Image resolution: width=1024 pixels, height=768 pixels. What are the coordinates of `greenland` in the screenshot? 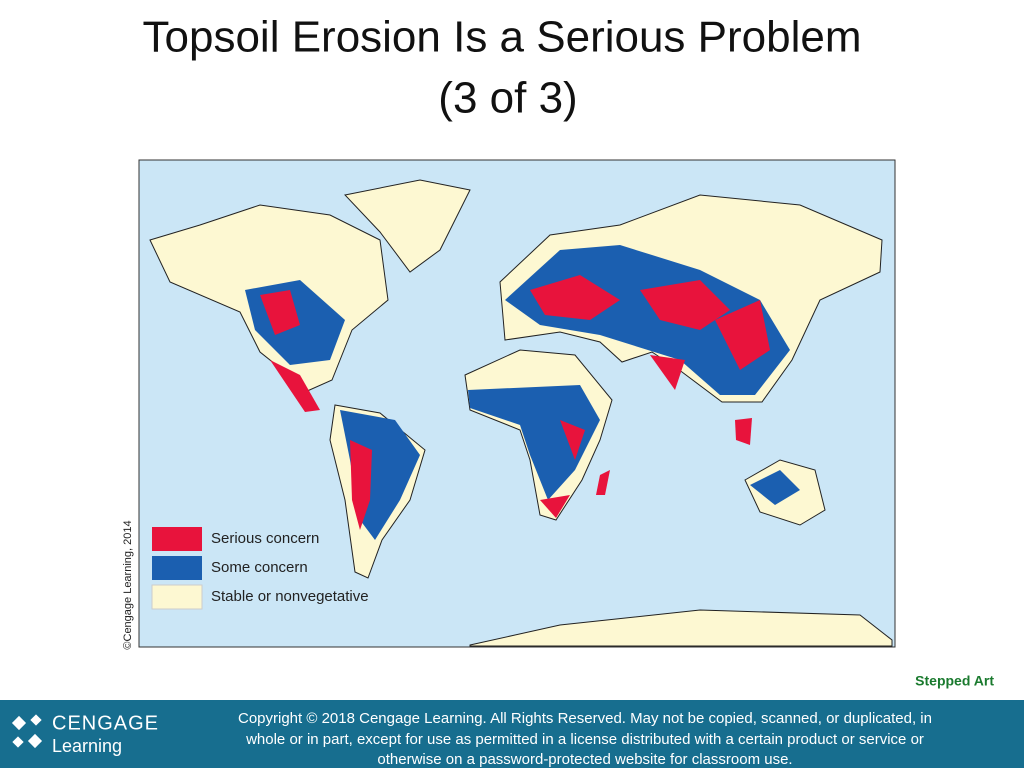 It's located at (407, 226).